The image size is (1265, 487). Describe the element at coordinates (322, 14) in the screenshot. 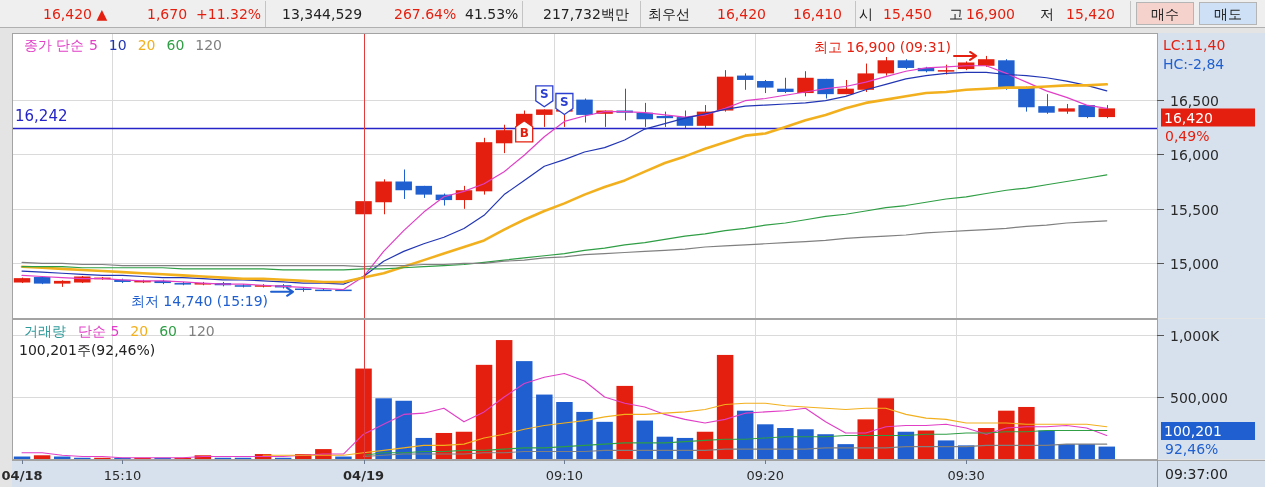

I see `text: 13,344,529` at that location.